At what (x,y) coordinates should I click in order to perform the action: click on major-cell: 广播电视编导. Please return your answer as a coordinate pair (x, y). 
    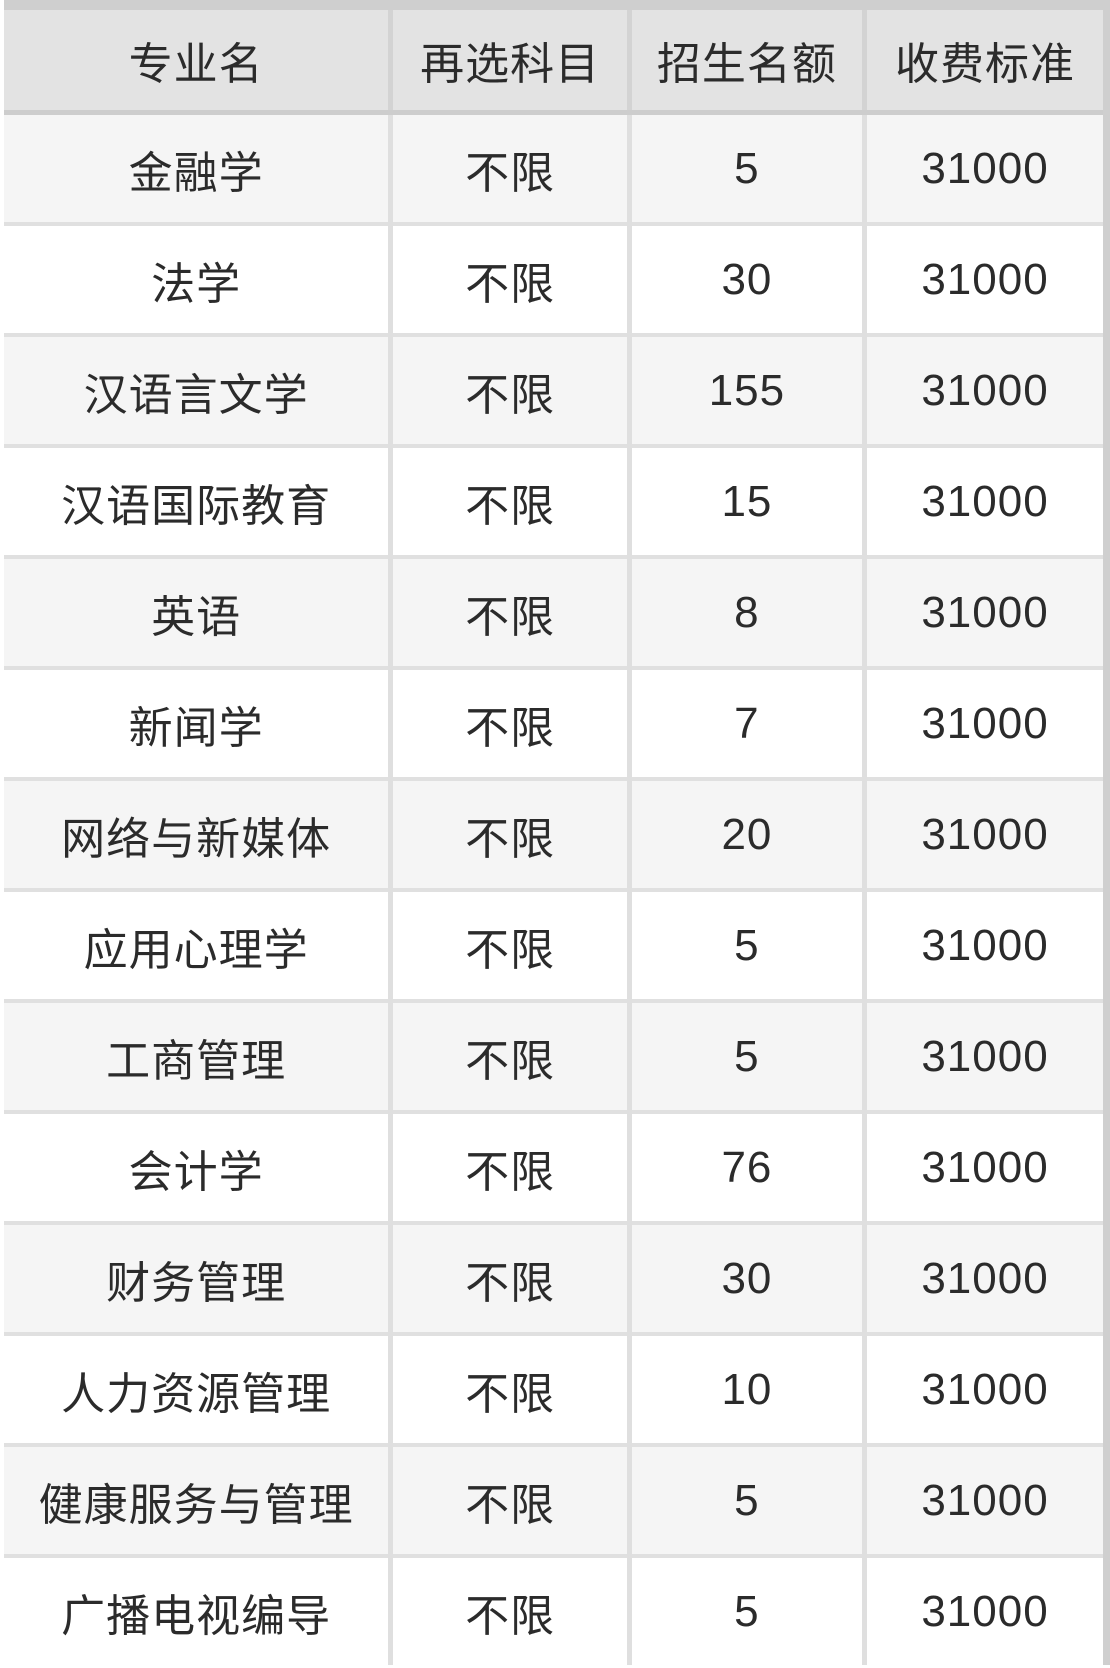
    Looking at the image, I should click on (197, 1610).